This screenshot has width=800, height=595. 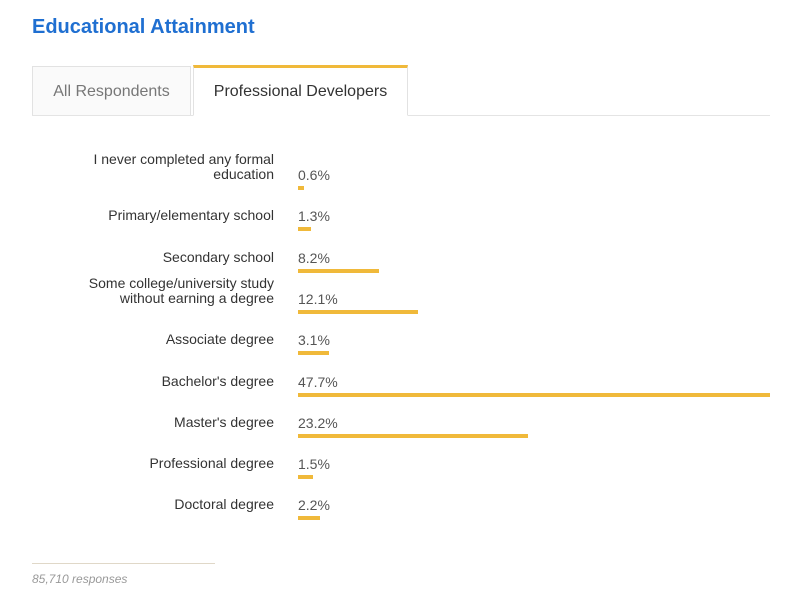 I want to click on category-label: Primary/elementary school, so click(x=159, y=215).